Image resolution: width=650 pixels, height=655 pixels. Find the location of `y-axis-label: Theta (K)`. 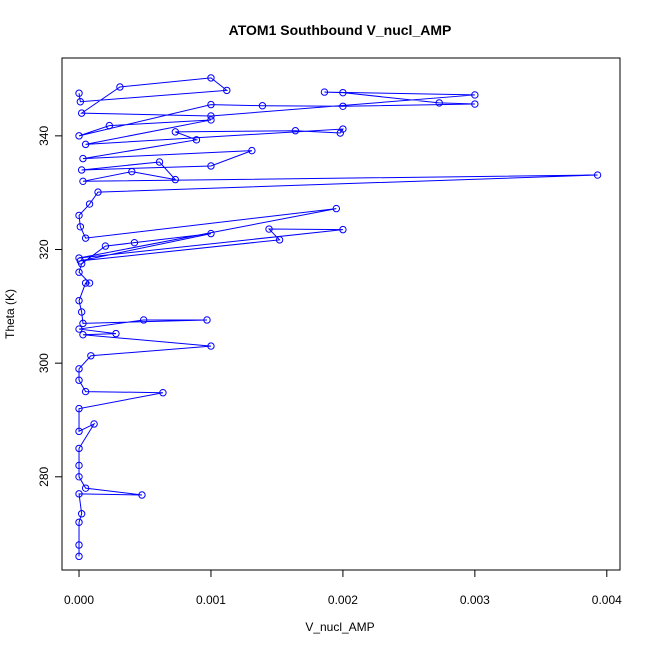

y-axis-label: Theta (K) is located at coordinates (10, 314).